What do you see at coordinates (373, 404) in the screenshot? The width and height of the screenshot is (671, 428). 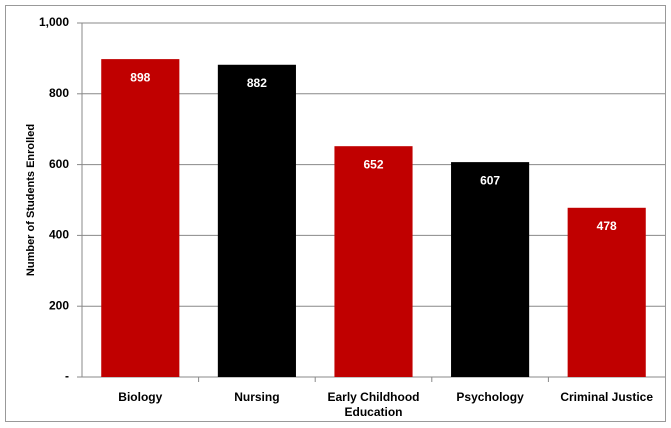 I see `x-tick-label: Early Childhood Education` at bounding box center [373, 404].